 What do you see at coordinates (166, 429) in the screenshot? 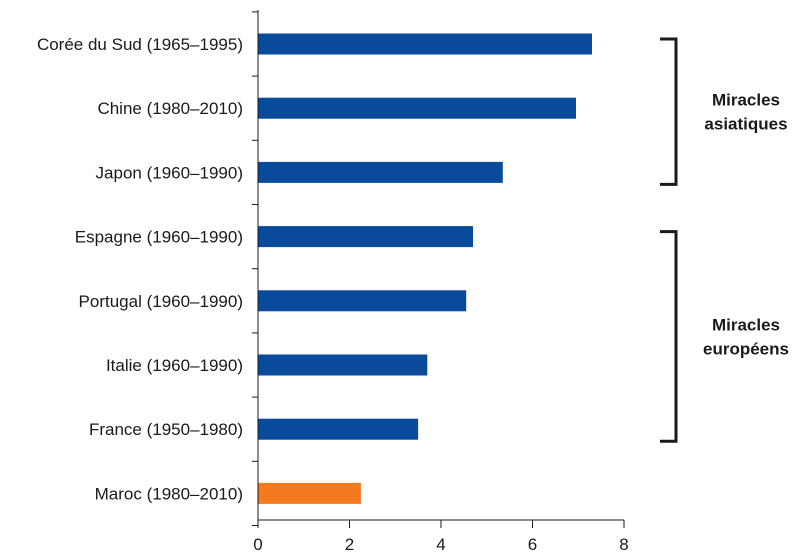
I see `category-label-6: France (1950–1980)` at bounding box center [166, 429].